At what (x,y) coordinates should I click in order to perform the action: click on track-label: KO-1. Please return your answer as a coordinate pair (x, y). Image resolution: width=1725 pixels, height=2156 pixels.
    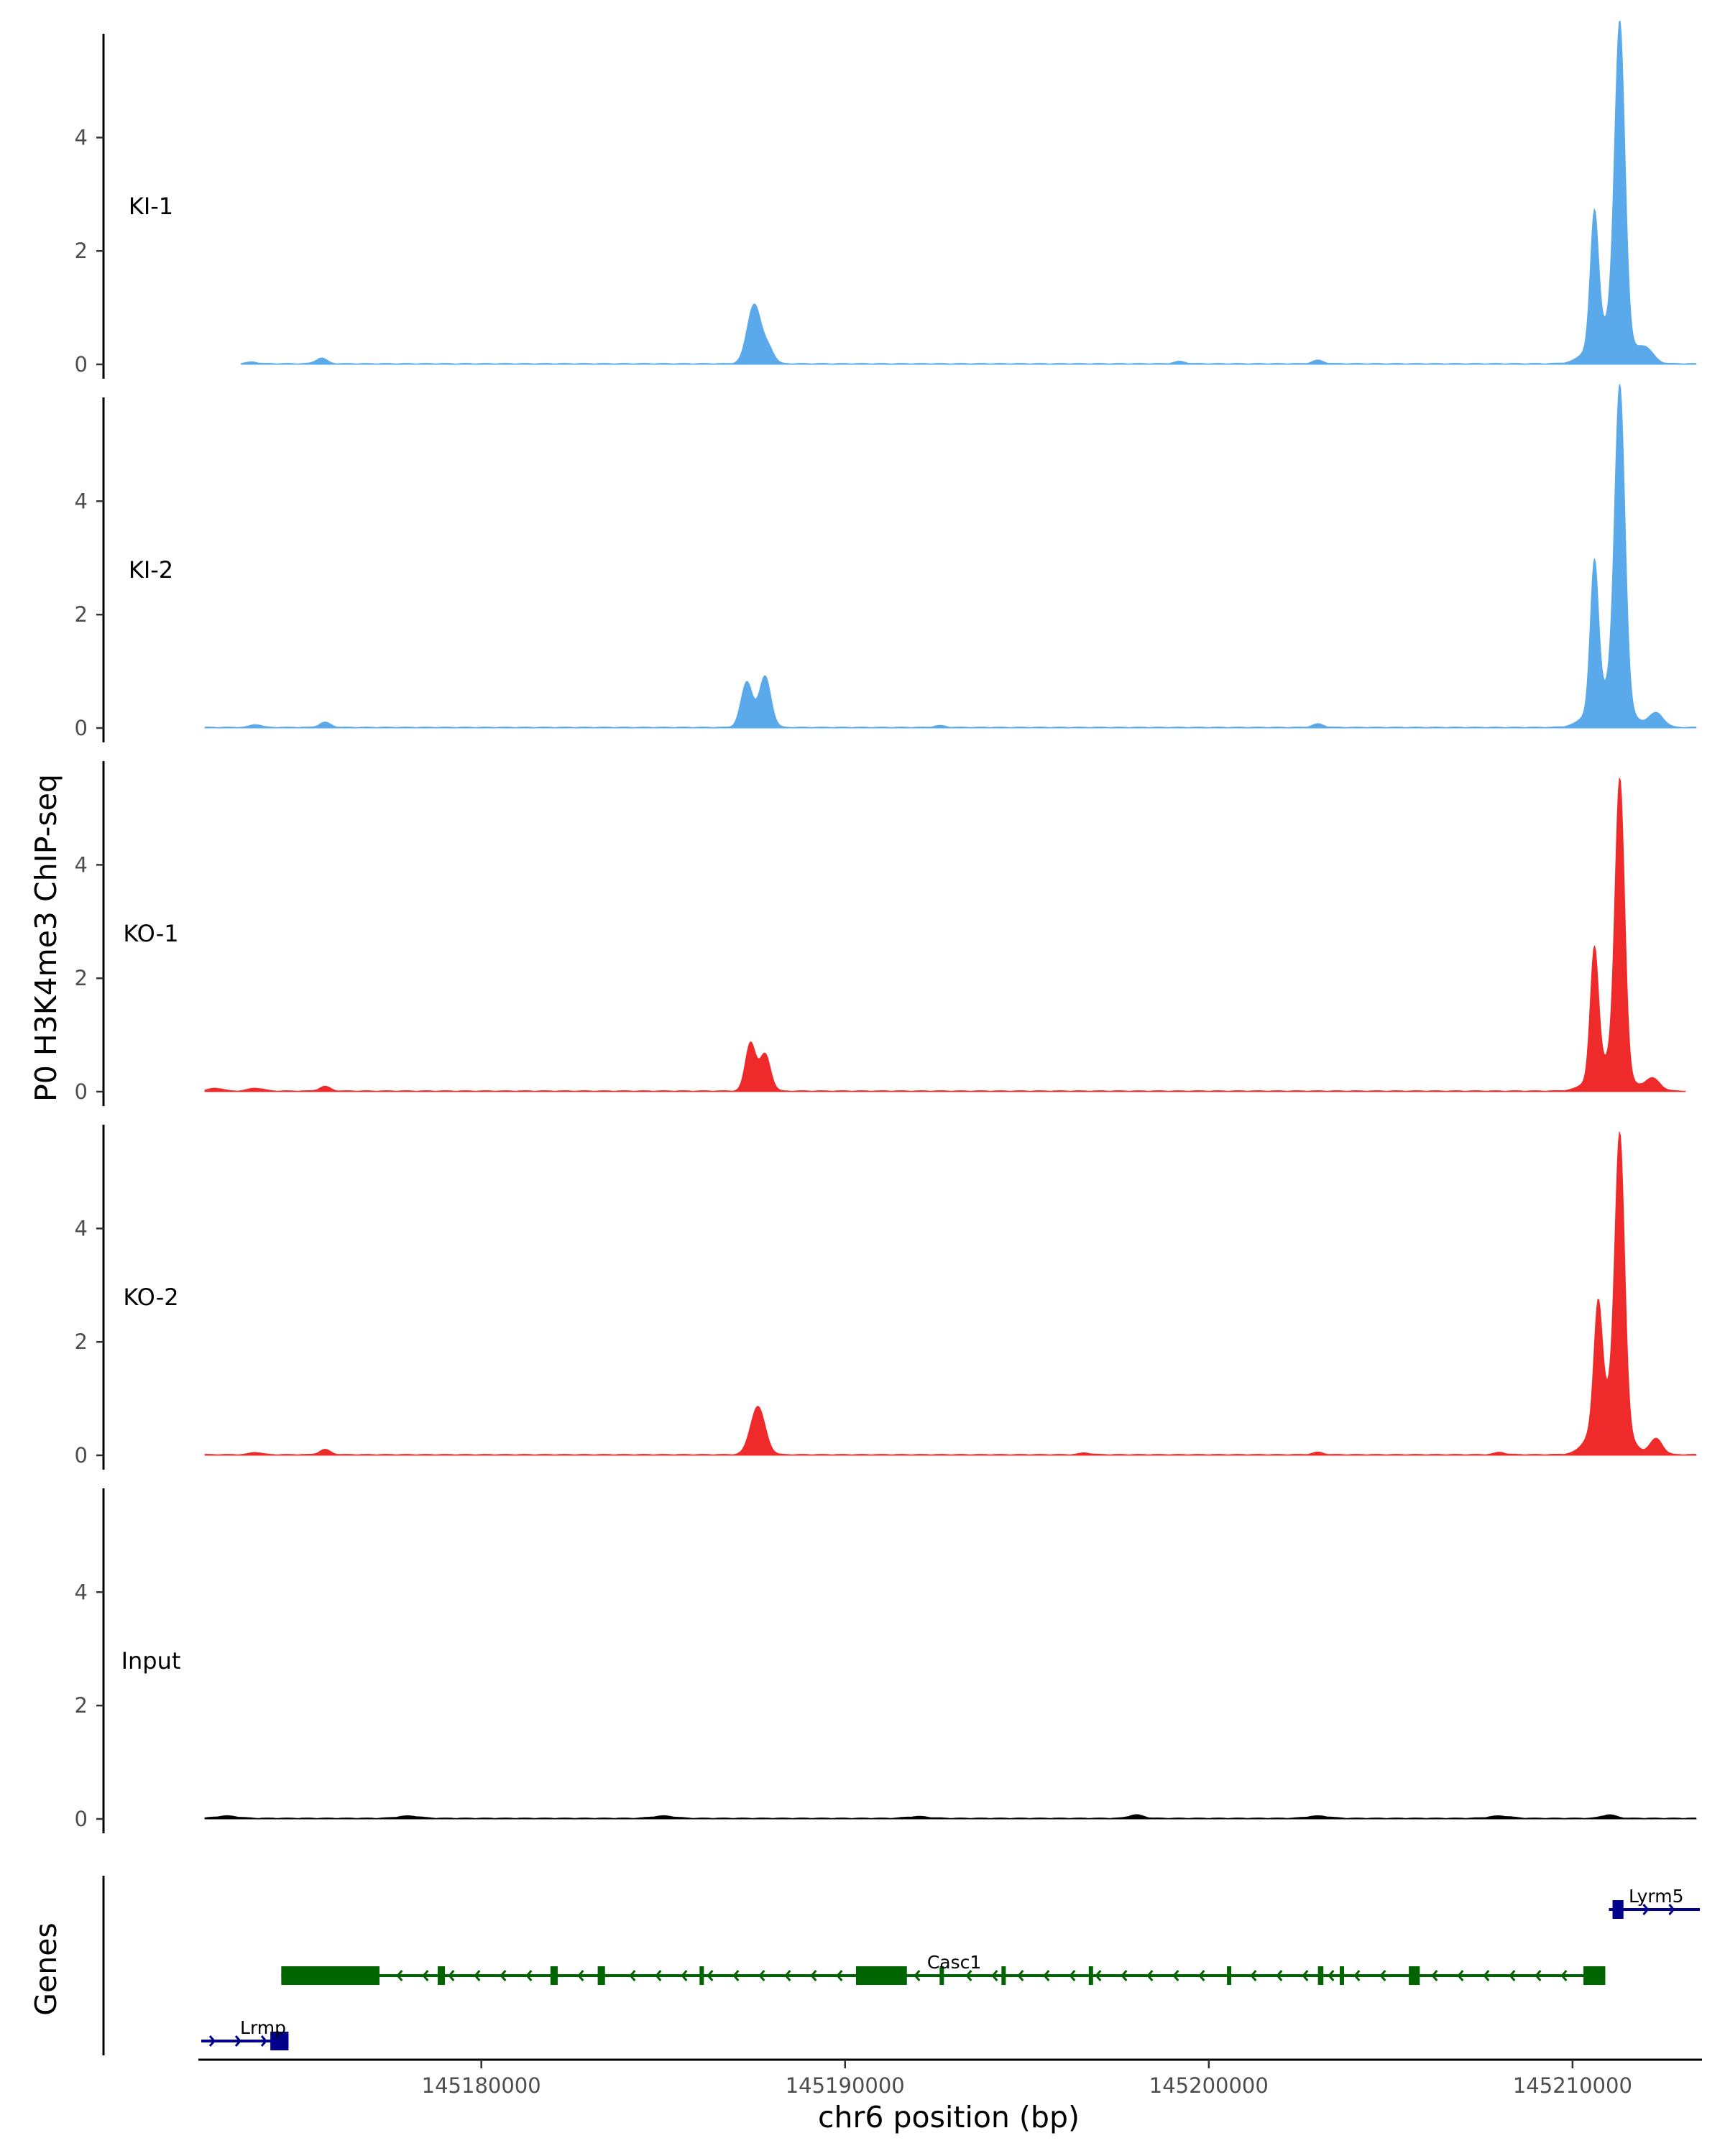
    Looking at the image, I should click on (150, 934).